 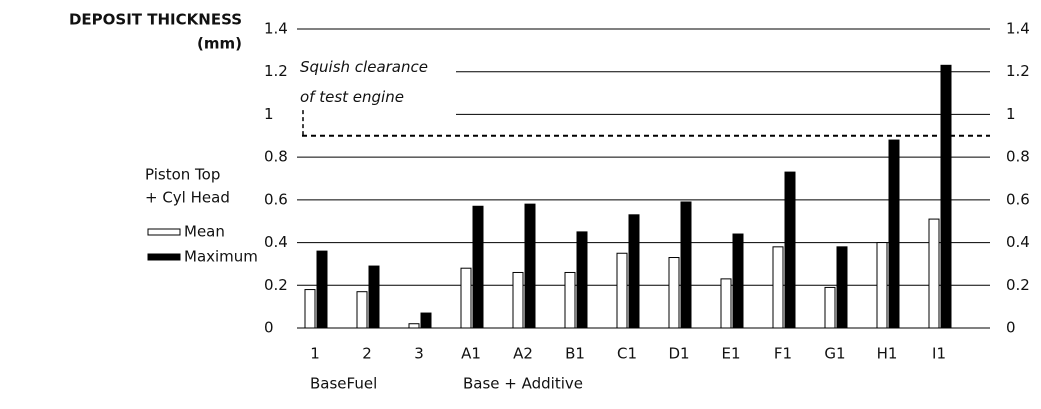 I want to click on legend-title: + Cyl Head, so click(x=187, y=198).